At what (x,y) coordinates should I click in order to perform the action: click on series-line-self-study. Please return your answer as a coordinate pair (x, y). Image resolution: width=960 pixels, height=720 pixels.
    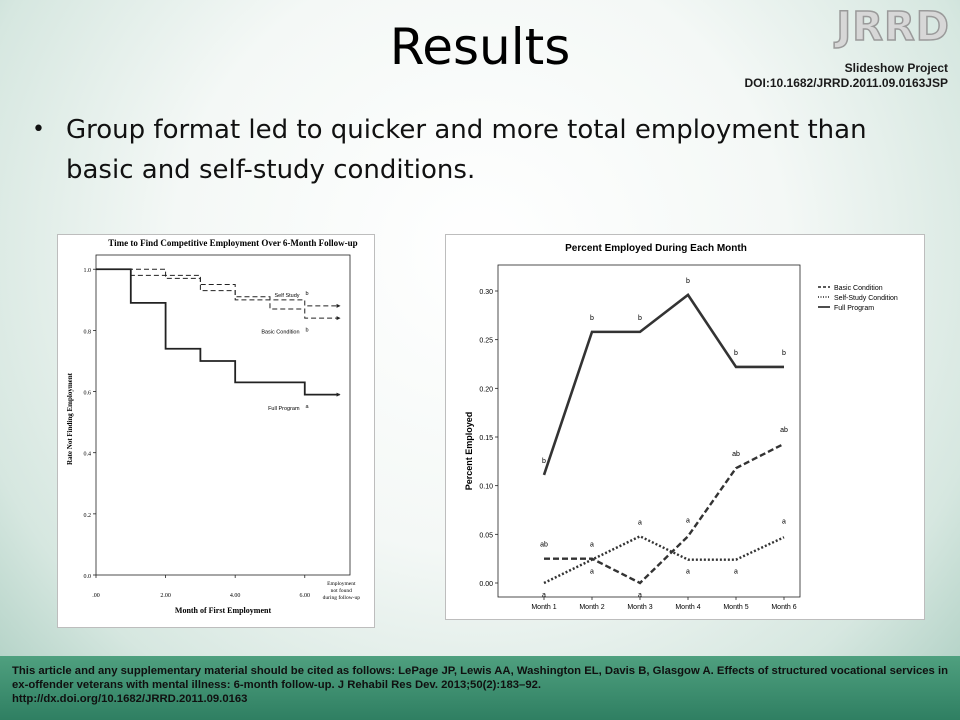
    Looking at the image, I should click on (218, 287).